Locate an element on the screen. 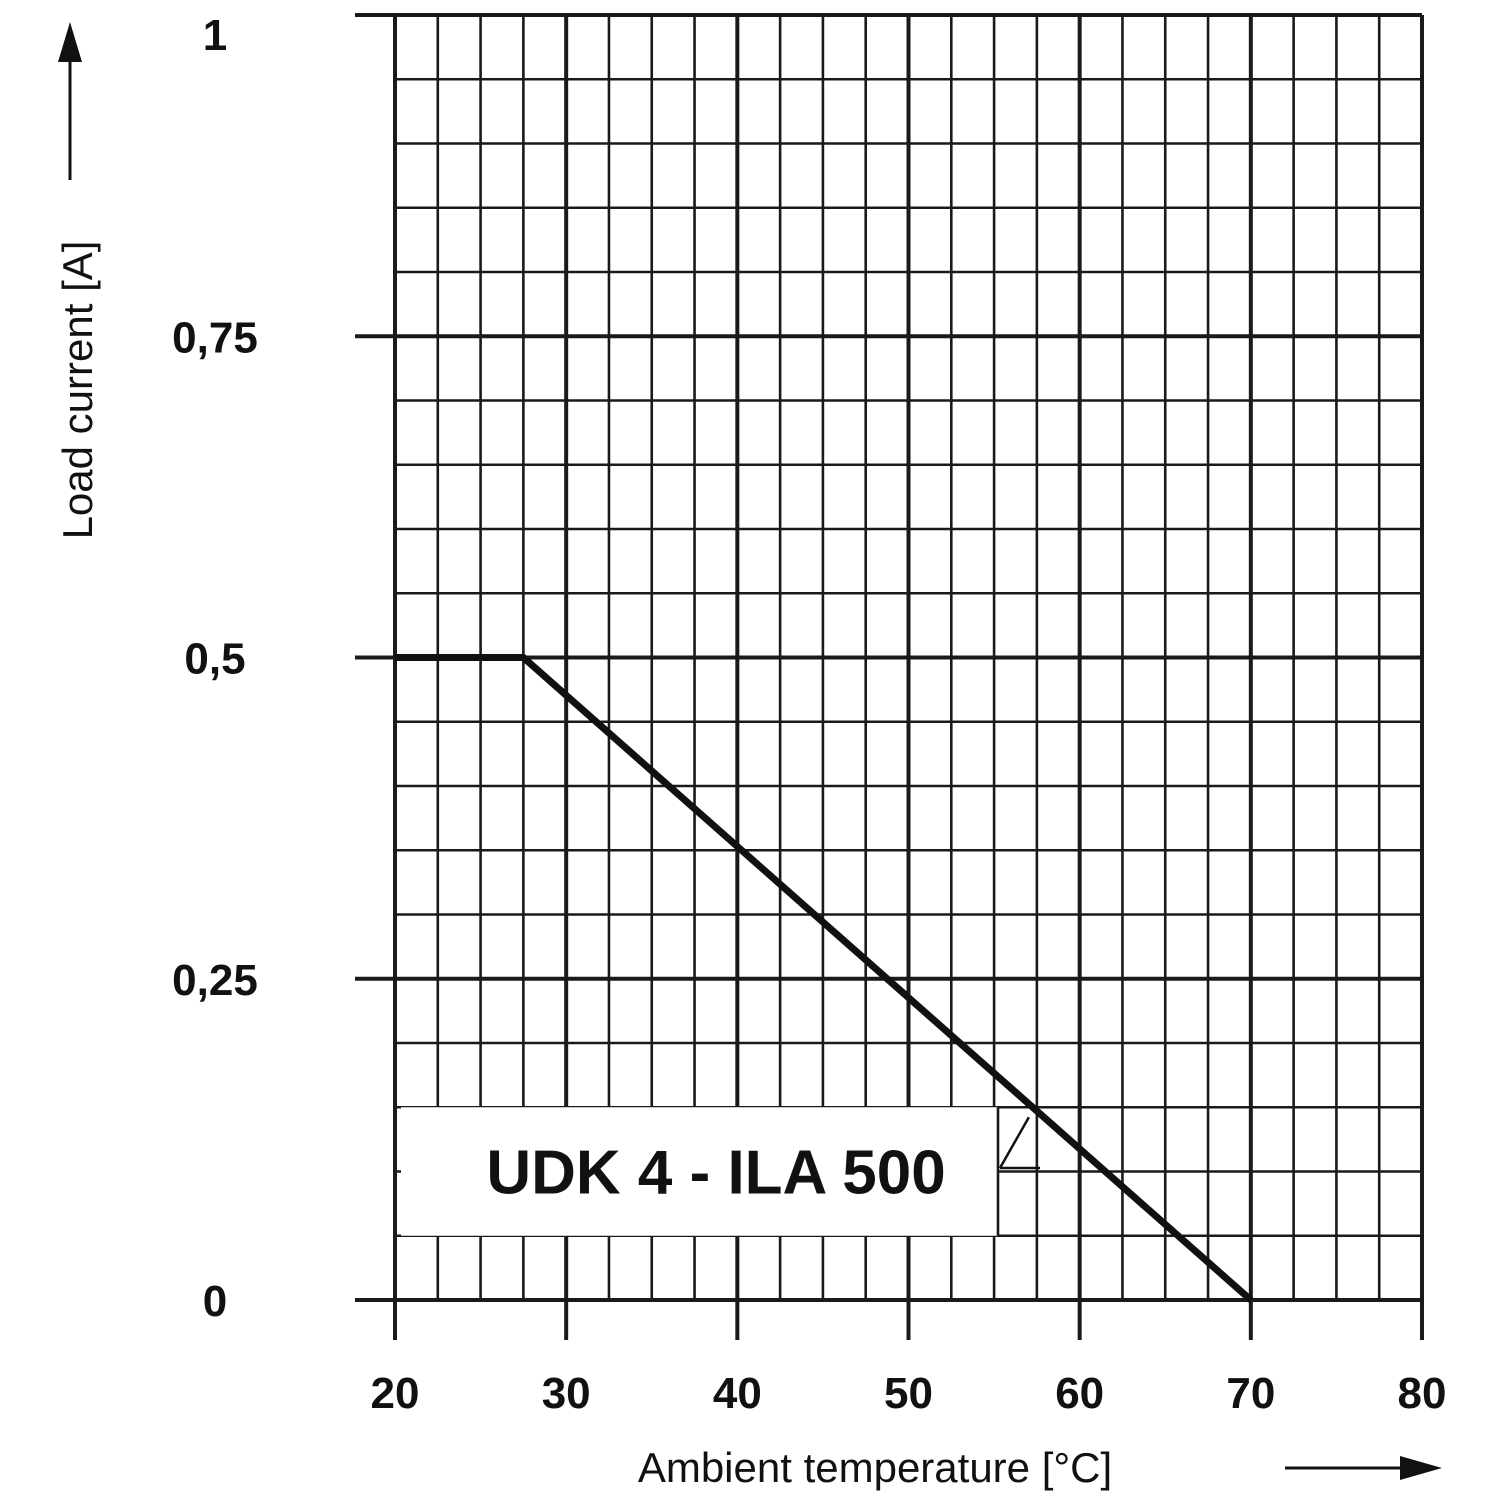  x-axis-title: Ambient temperature [°C] is located at coordinates (875, 1467).